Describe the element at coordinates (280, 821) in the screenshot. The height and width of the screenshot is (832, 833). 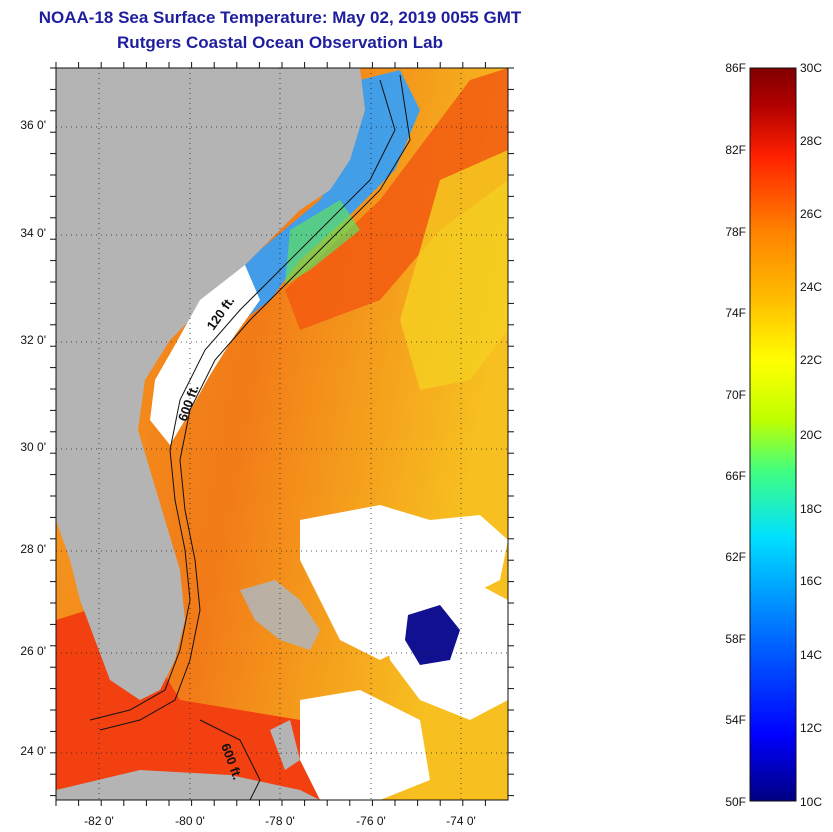
I see `lon-label: -78 0'` at that location.